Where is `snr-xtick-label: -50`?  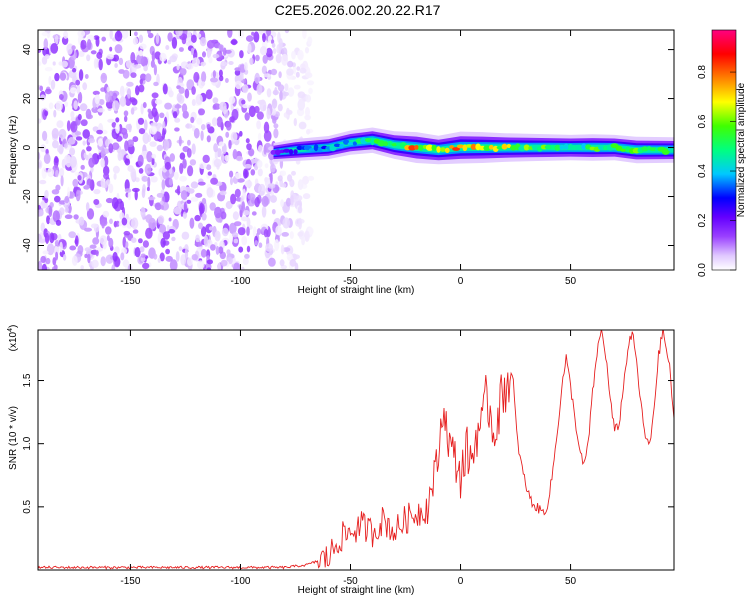
snr-xtick-label: -50 is located at coordinates (350, 581).